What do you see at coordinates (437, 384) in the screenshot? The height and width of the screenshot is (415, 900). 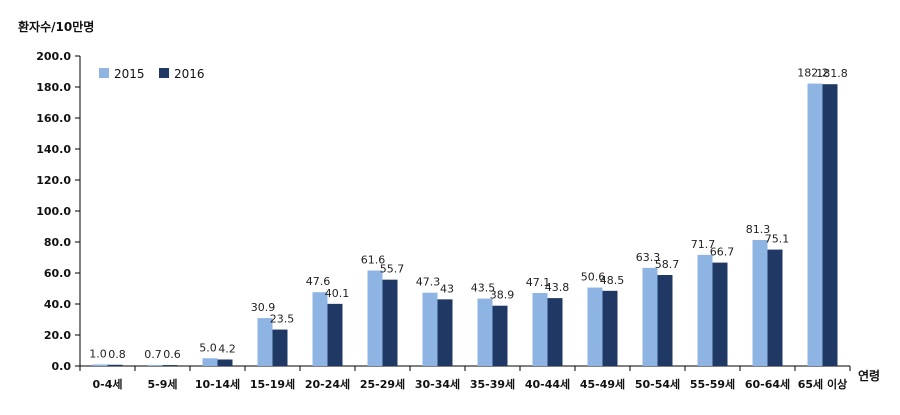 I see `x-tick-label: 30-34세` at bounding box center [437, 384].